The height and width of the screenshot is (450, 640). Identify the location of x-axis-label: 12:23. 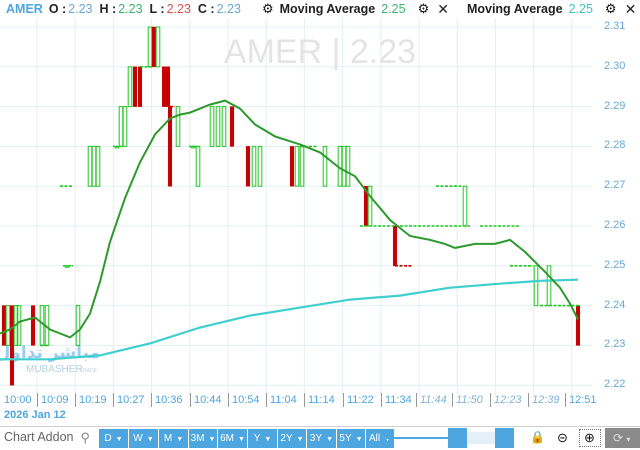
(508, 400).